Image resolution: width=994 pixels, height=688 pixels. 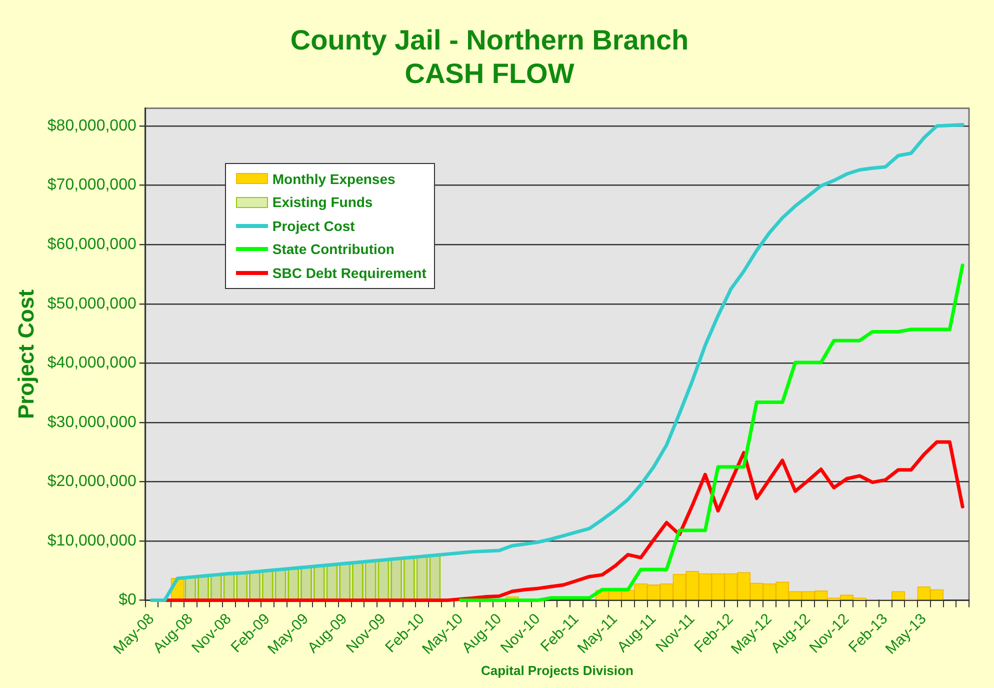 I want to click on legend-label: State Contribution, so click(x=333, y=249).